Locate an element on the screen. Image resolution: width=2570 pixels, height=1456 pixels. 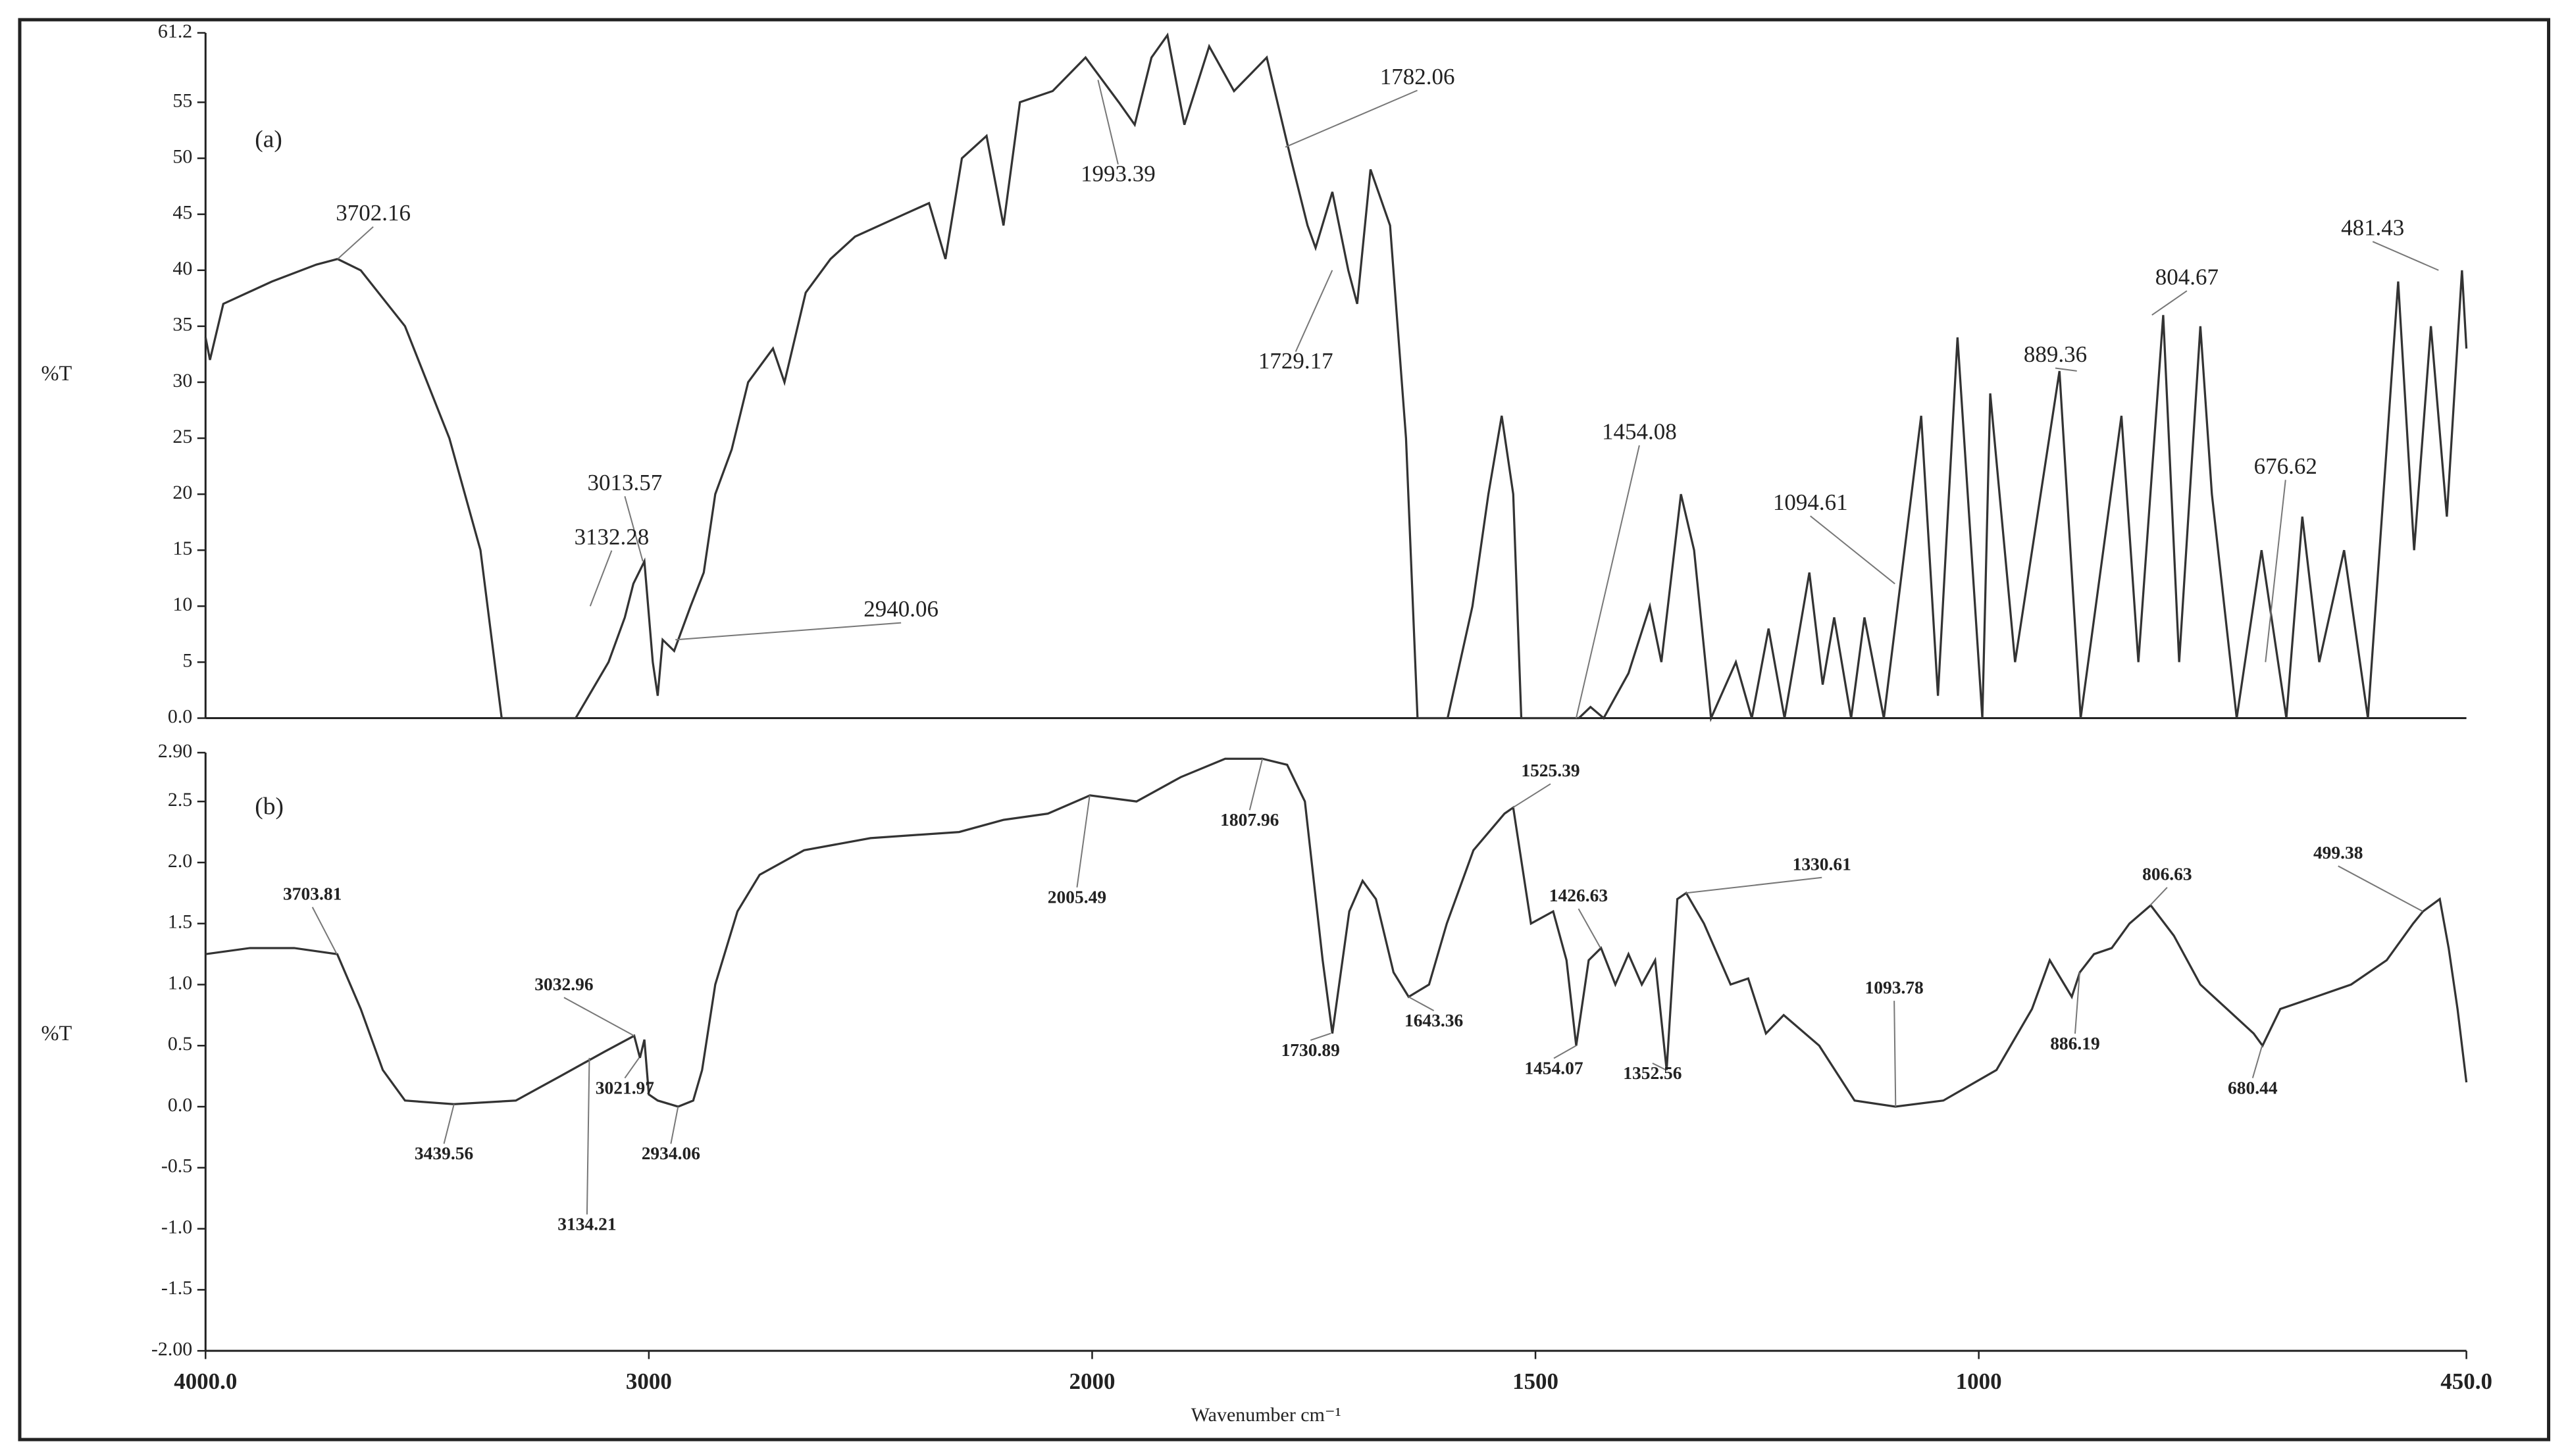
annotation-label: 481.43 is located at coordinates (2372, 228).